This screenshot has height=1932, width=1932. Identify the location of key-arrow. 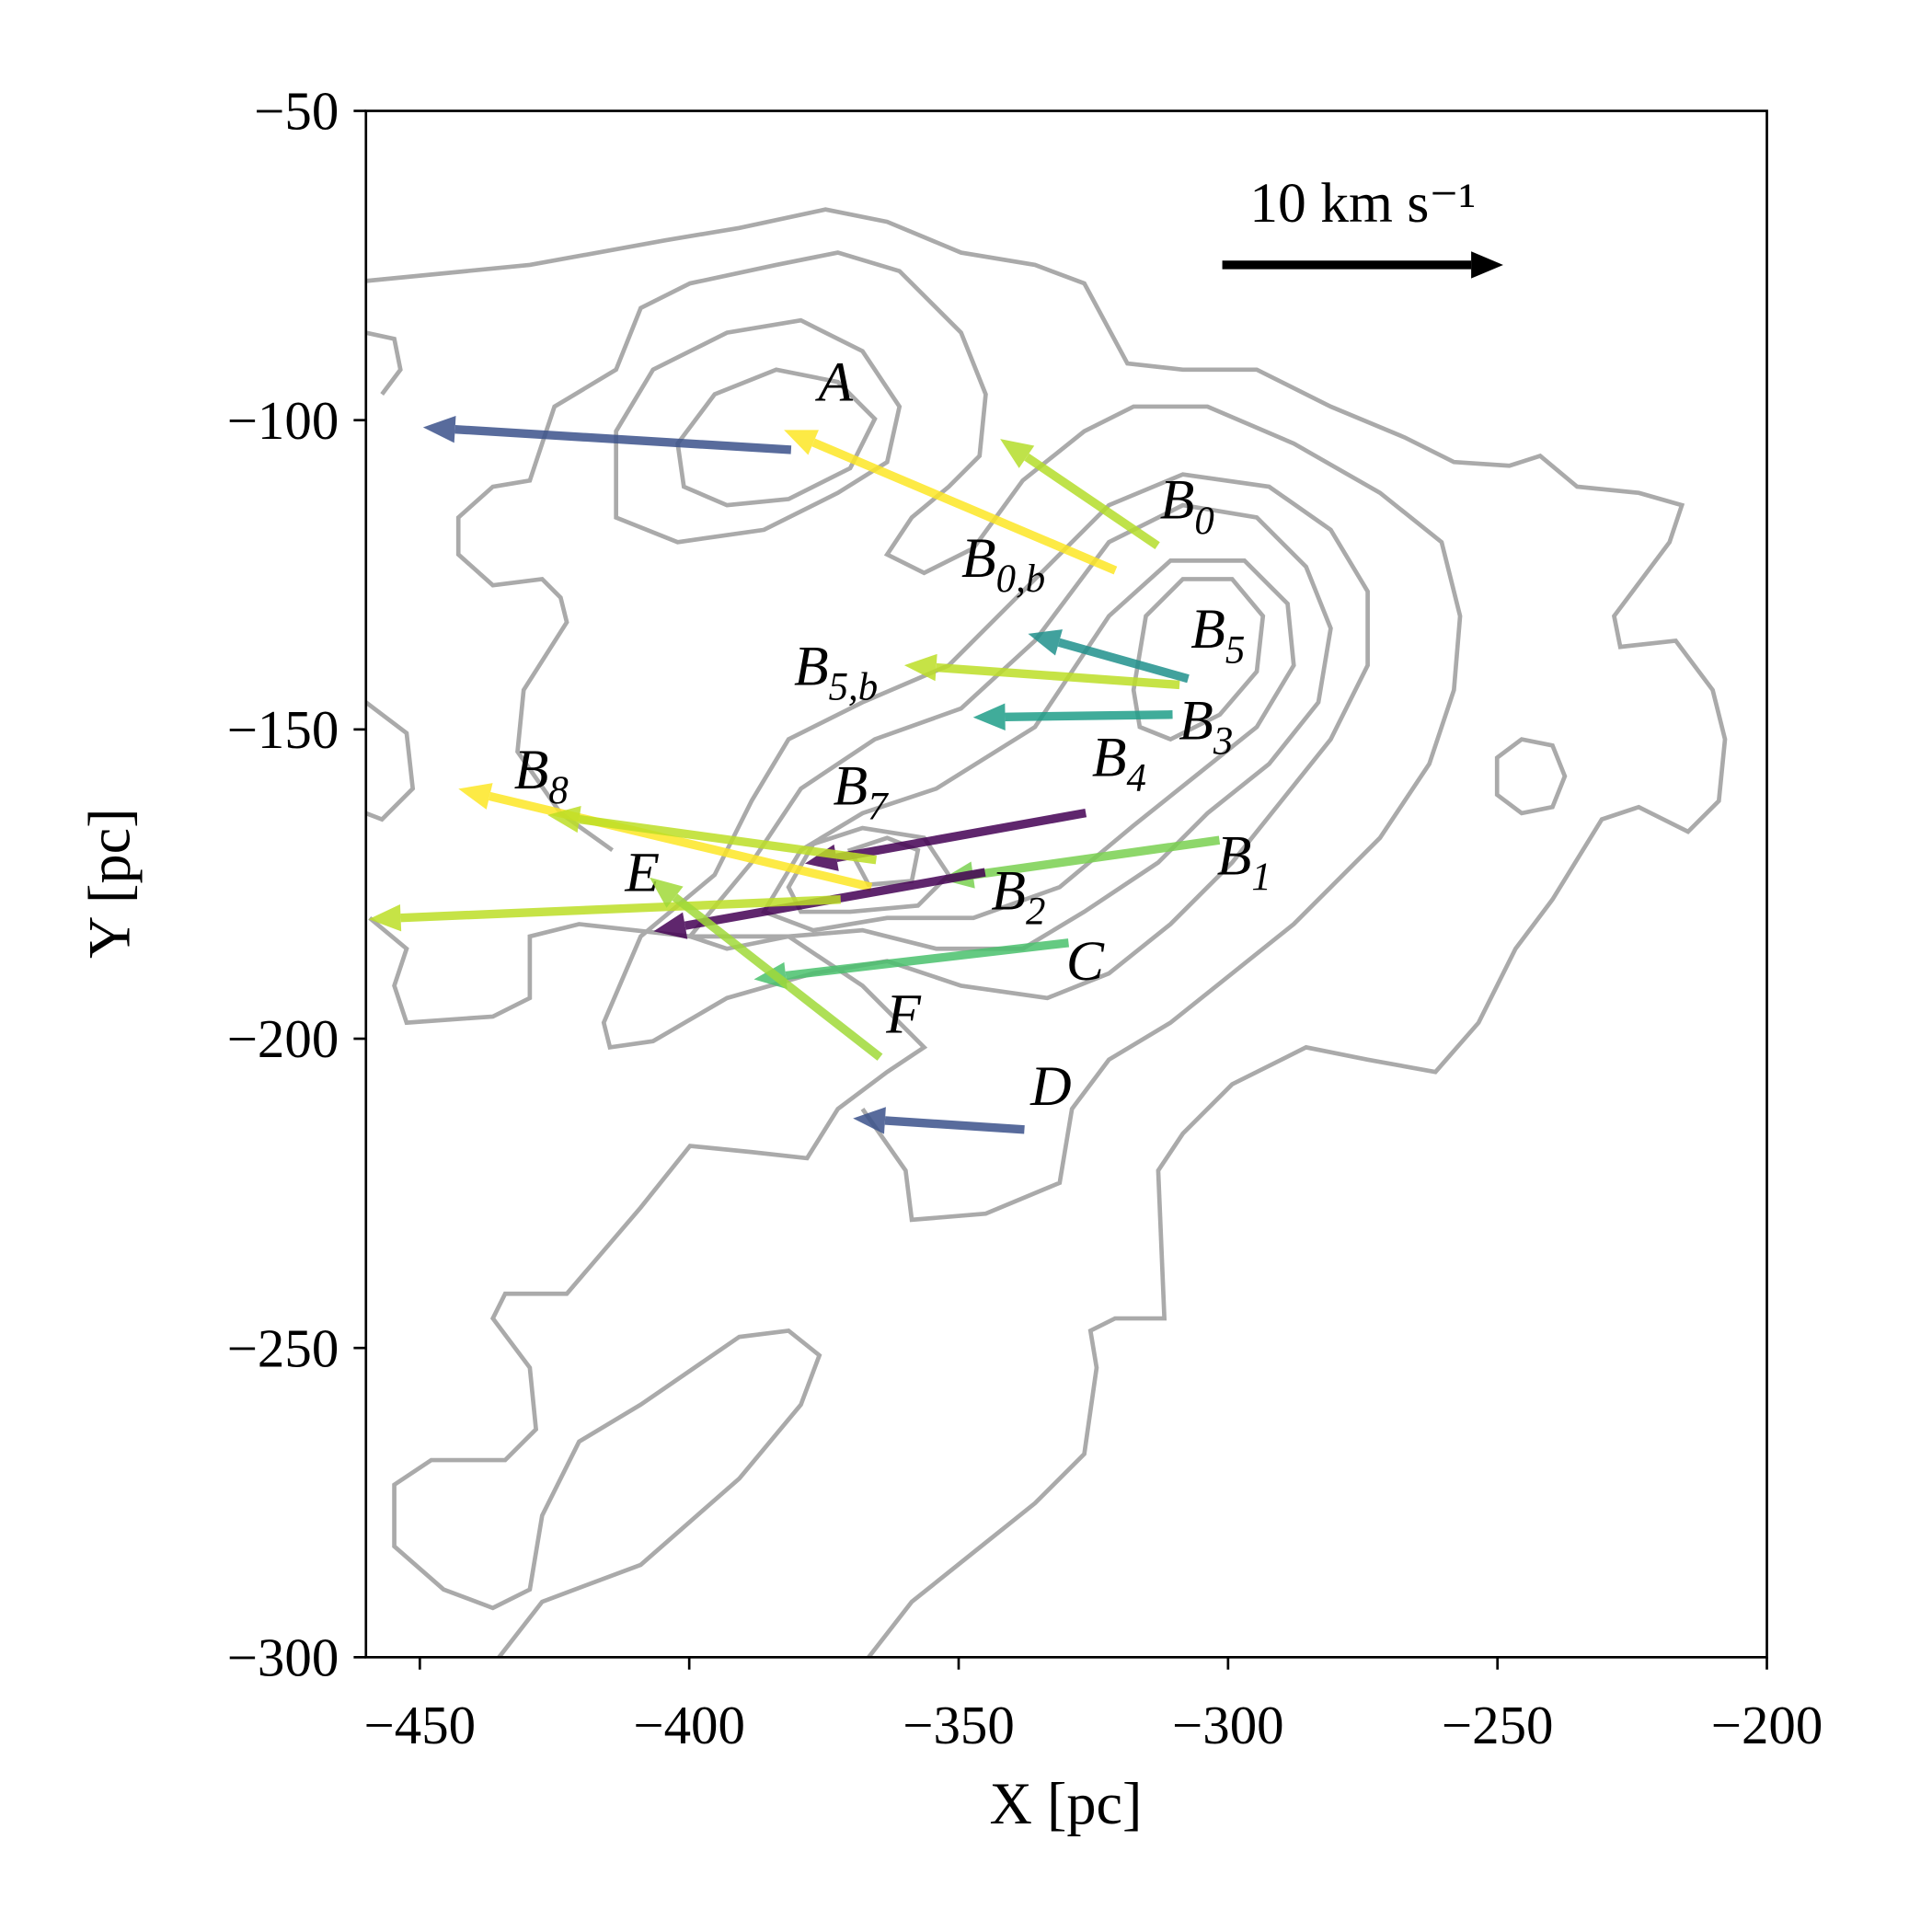
(1362, 265).